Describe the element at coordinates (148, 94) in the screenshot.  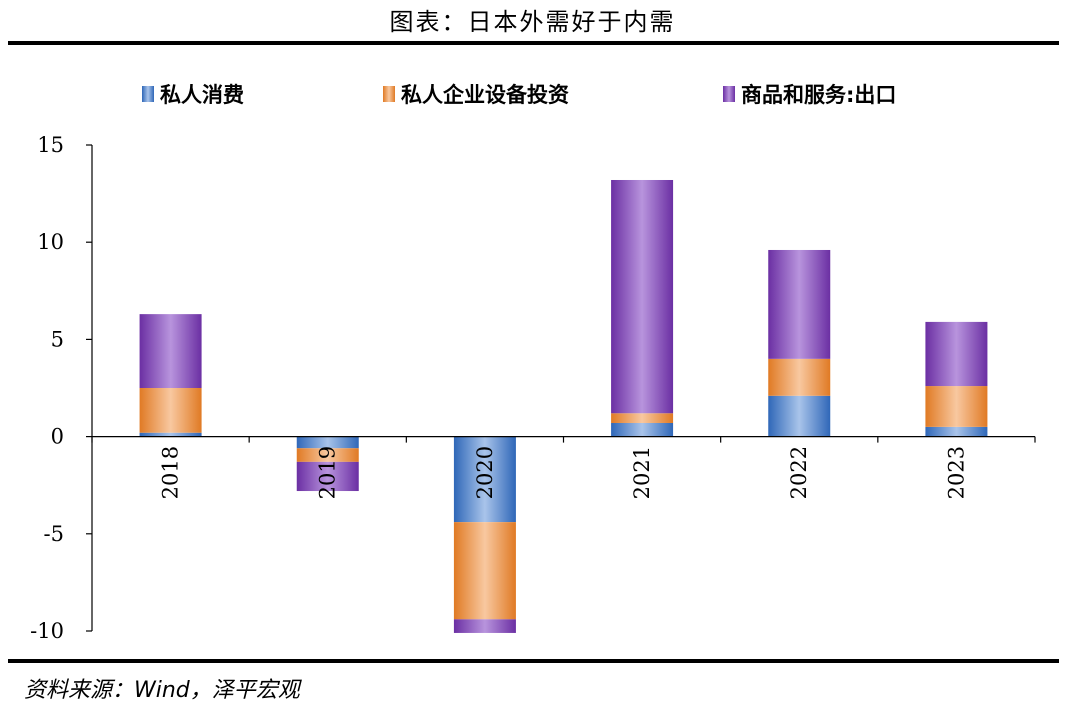
I see `legend-swatch-consumption` at that location.